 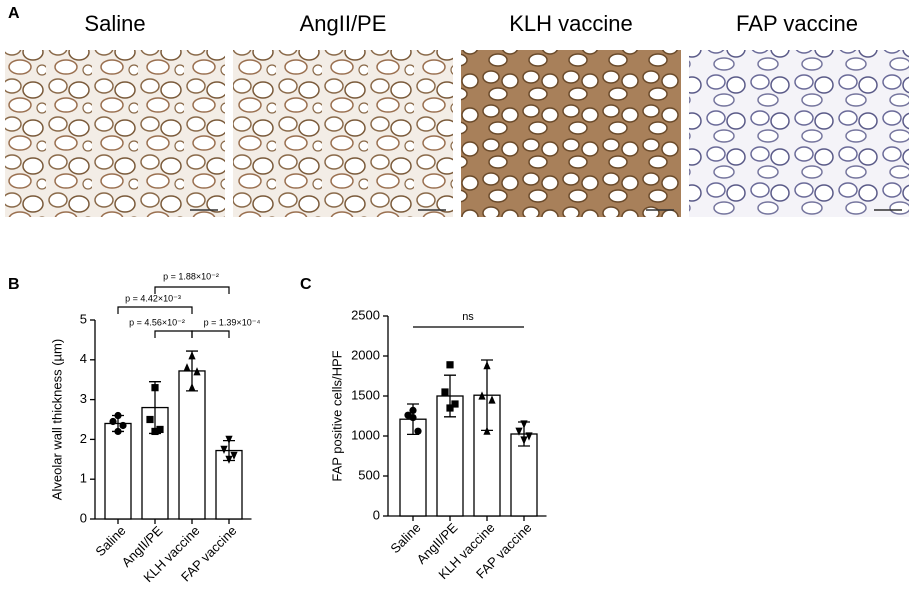 What do you see at coordinates (191, 276) in the screenshot?
I see `significance-label: p = 1.88×10⁻²` at bounding box center [191, 276].